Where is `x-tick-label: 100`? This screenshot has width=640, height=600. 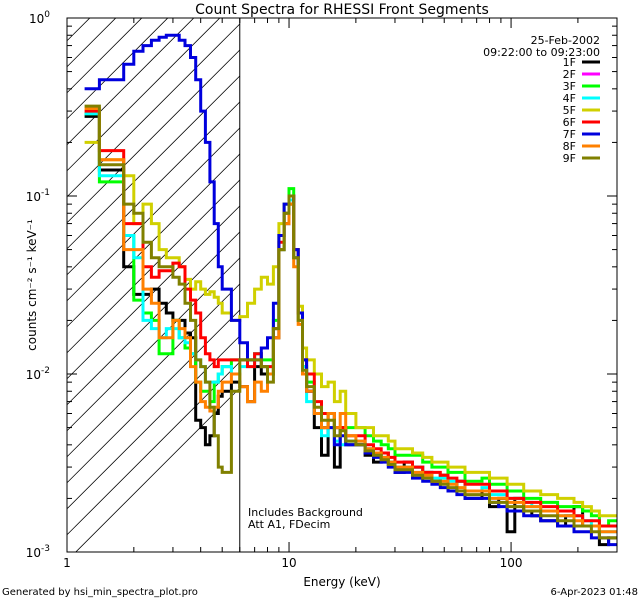
x-tick-label: 100 is located at coordinates (511, 563).